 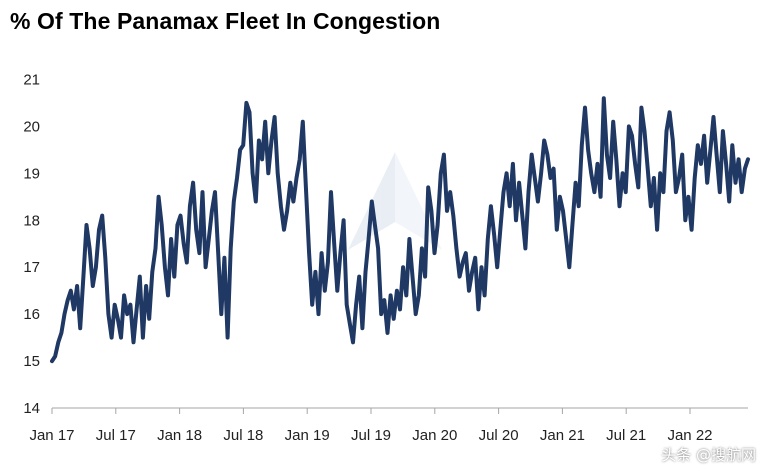 I want to click on x-tick-label: Jan 19, so click(x=307, y=435).